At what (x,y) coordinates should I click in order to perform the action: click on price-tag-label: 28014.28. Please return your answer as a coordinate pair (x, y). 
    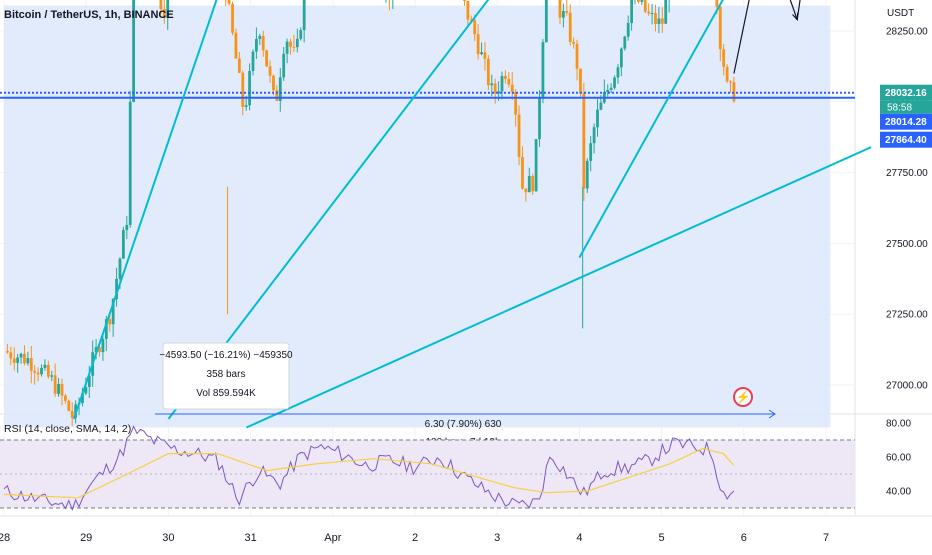
    Looking at the image, I should click on (906, 122).